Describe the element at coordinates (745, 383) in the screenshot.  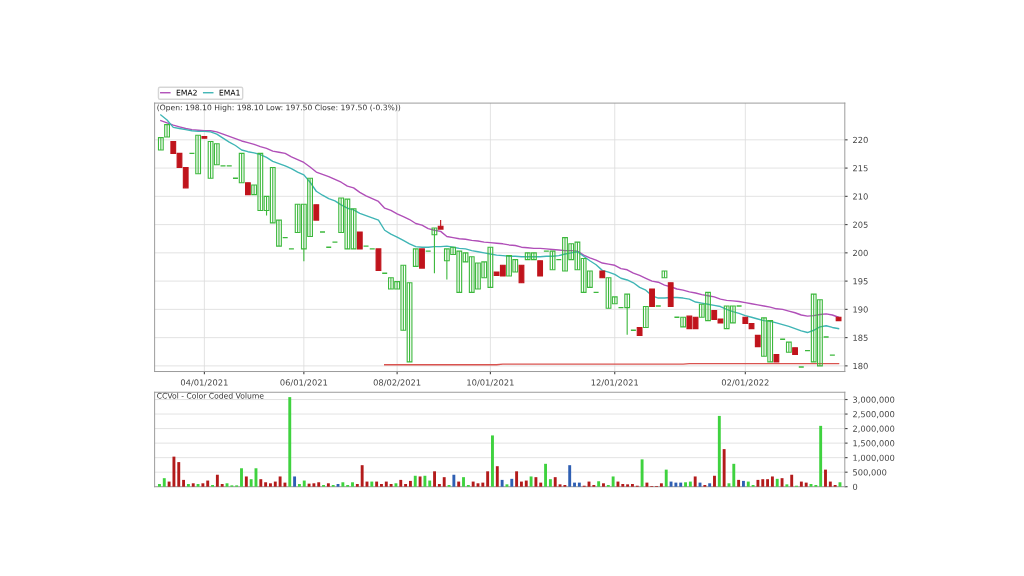
I see `x-tick-label: 02/01/2022` at that location.